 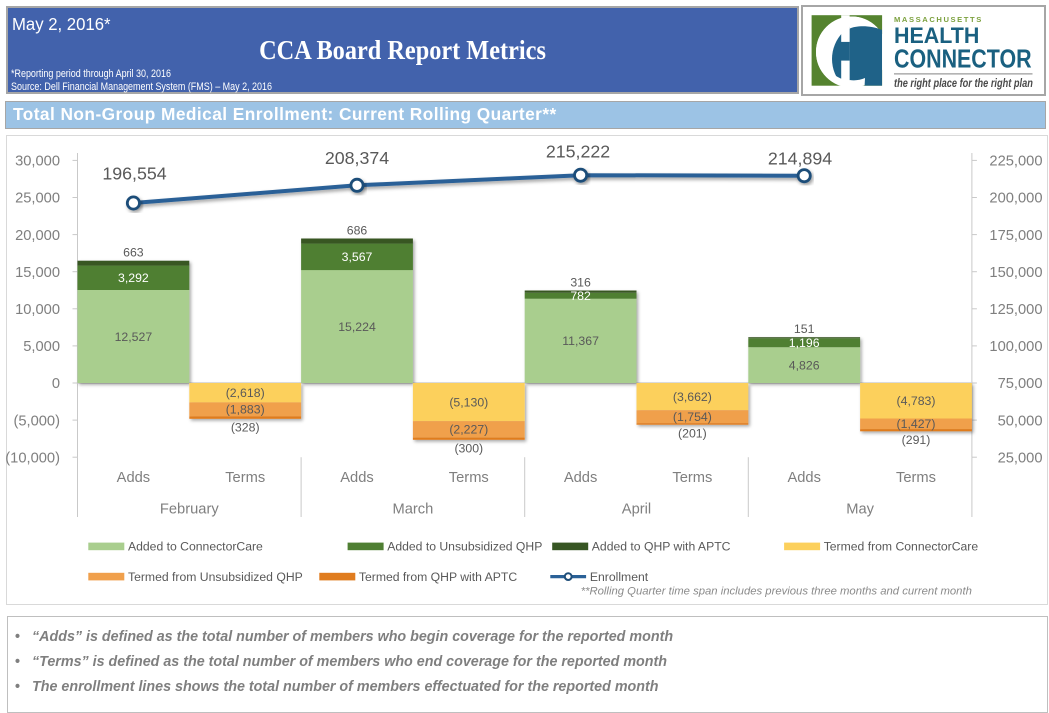 What do you see at coordinates (636, 510) in the screenshot?
I see `svg-text: April` at bounding box center [636, 510].